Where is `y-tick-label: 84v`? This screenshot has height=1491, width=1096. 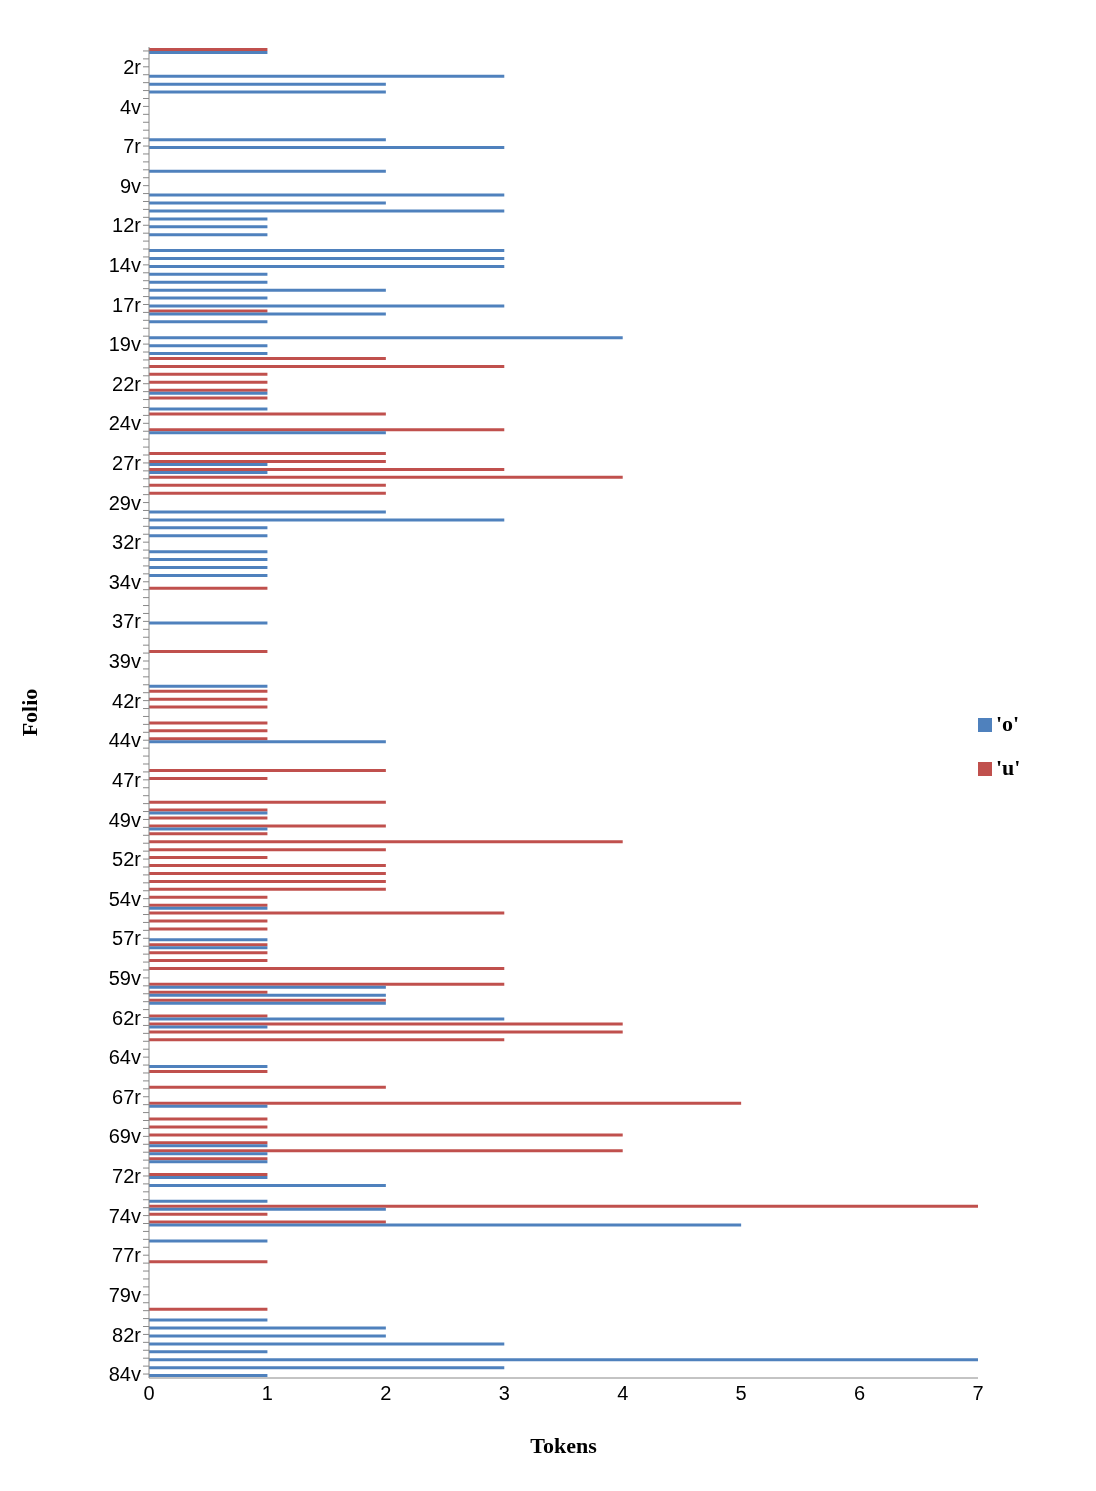
y-tick-label: 84v is located at coordinates (124, 1374).